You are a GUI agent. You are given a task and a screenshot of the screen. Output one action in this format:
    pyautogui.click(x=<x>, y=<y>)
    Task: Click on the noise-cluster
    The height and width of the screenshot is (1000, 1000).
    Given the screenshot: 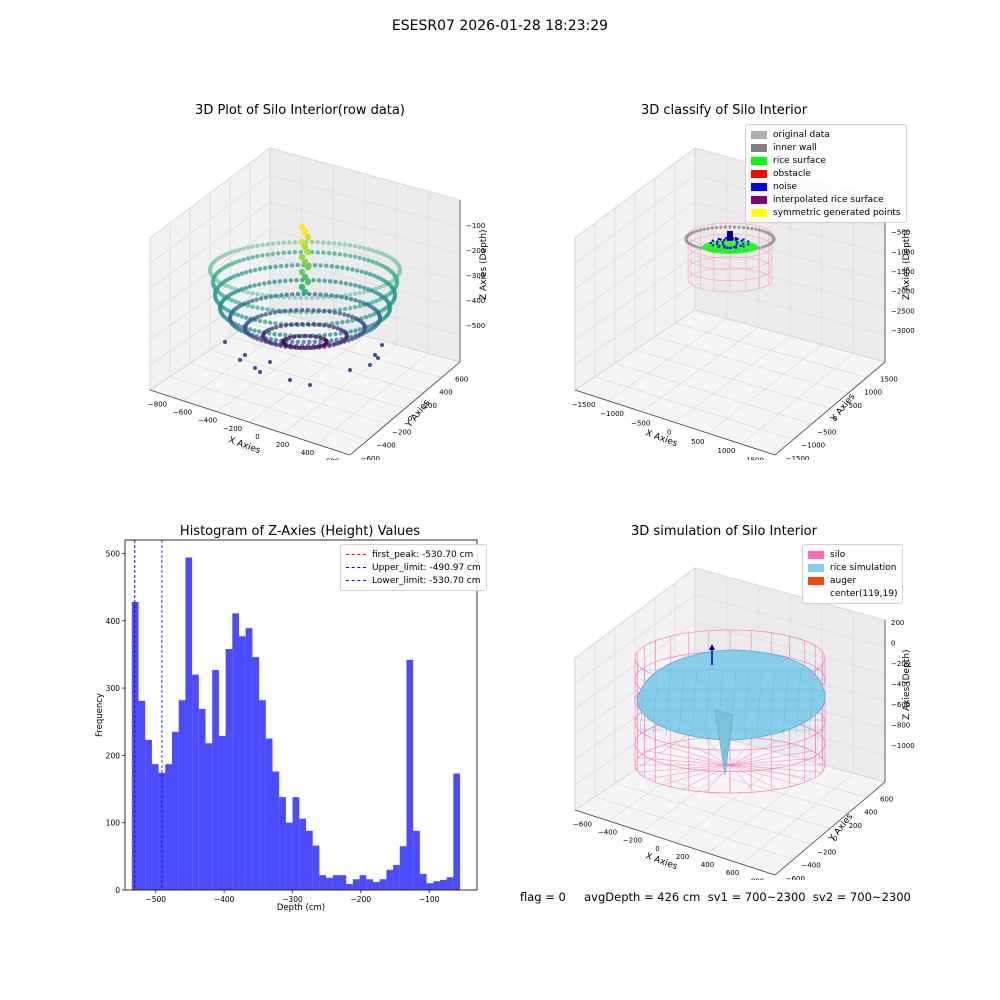 What is the action you would take?
    pyautogui.click(x=730, y=236)
    